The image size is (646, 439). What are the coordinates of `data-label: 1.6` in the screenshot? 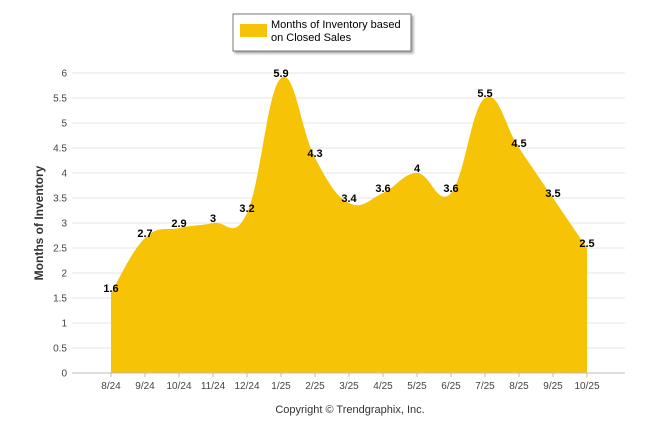 It's located at (110, 289).